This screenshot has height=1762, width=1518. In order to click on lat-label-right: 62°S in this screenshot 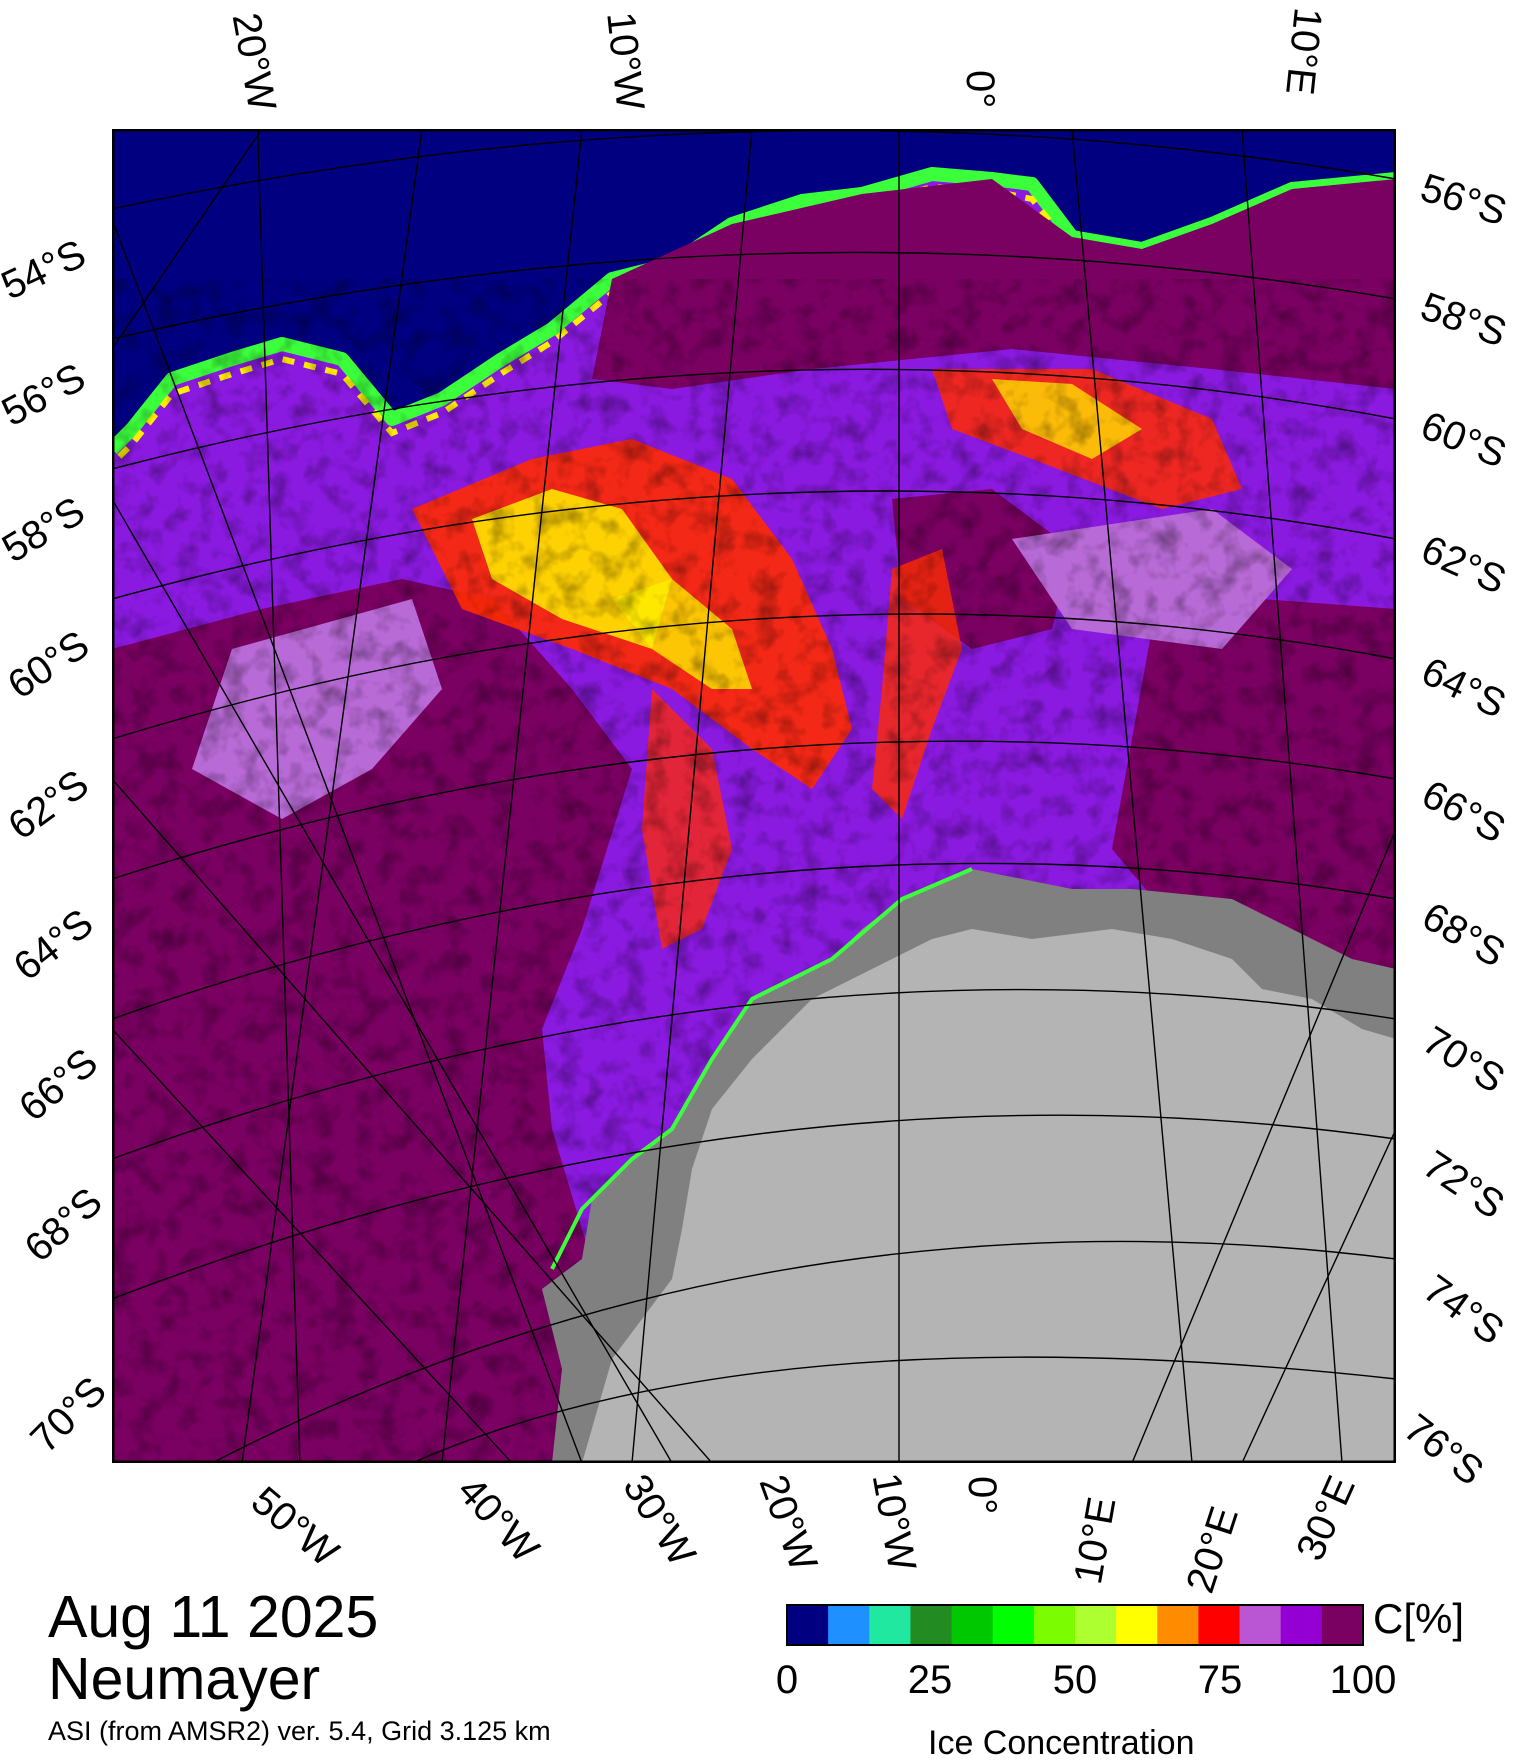, I will do `click(1463, 565)`.